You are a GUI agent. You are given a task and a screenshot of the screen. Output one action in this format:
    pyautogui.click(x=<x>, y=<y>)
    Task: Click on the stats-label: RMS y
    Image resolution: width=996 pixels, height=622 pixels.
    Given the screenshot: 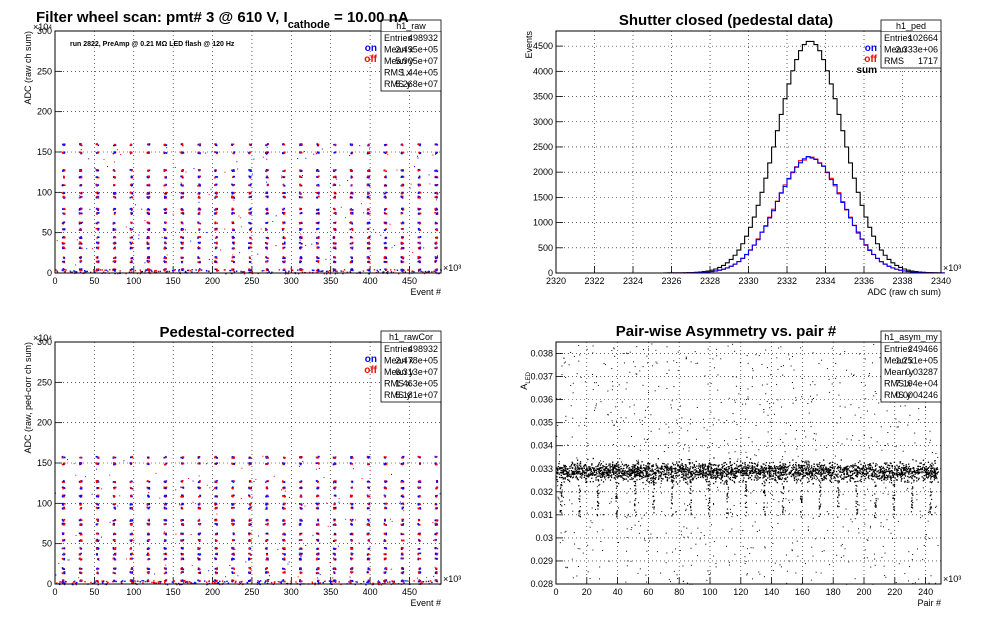 What is the action you would take?
    pyautogui.click(x=398, y=84)
    